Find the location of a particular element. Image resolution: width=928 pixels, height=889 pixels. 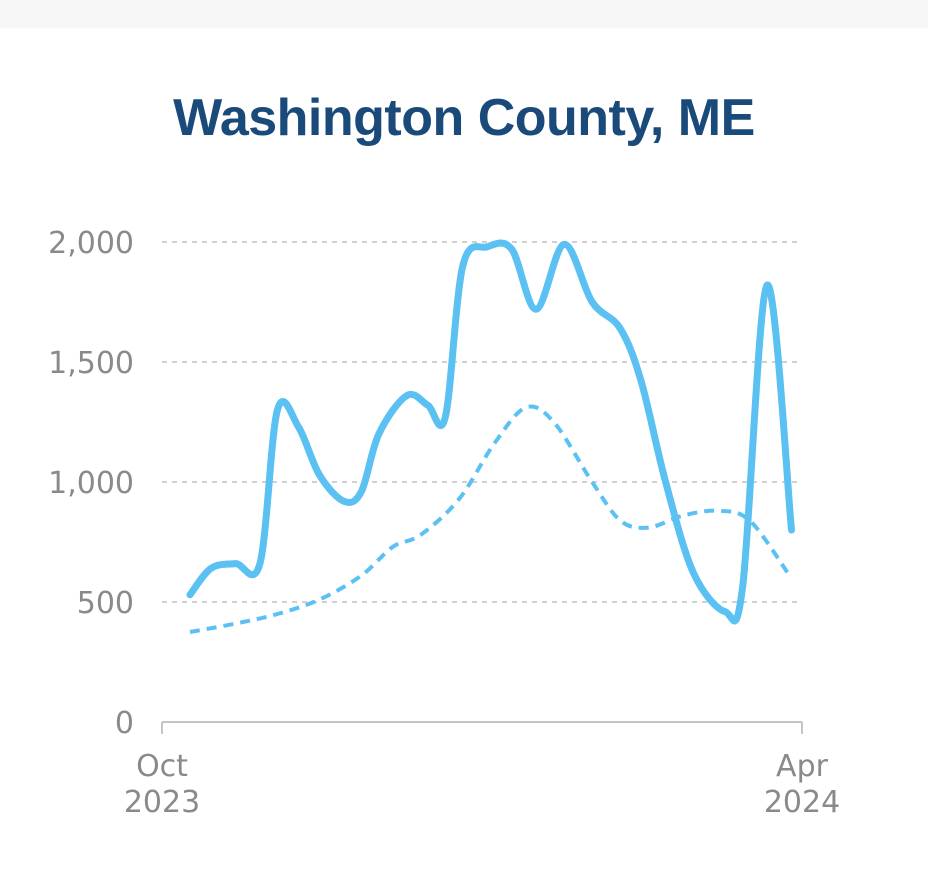

y-axis-ticks: 0 500 1,000 1,500 2,000 is located at coordinates (91, 483).